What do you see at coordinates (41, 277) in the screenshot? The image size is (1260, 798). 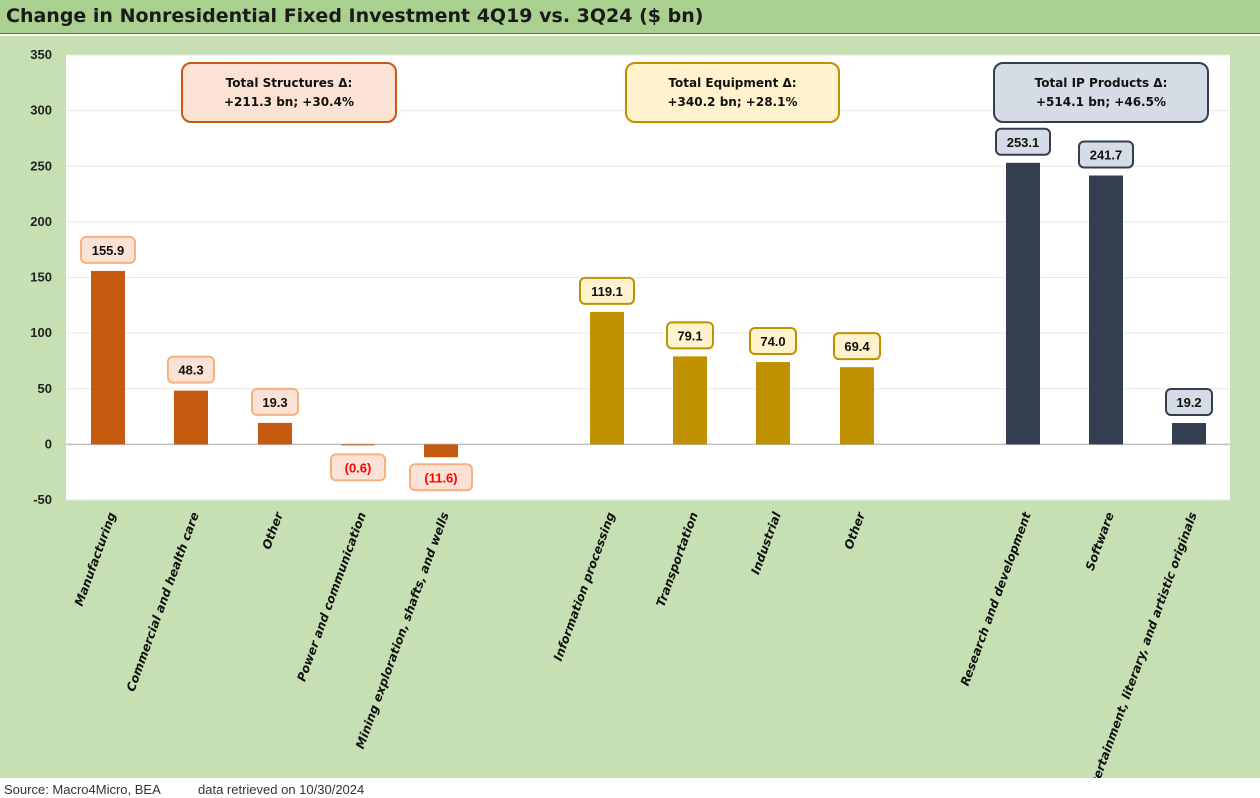 I see `y-tick-label: 150` at bounding box center [41, 277].